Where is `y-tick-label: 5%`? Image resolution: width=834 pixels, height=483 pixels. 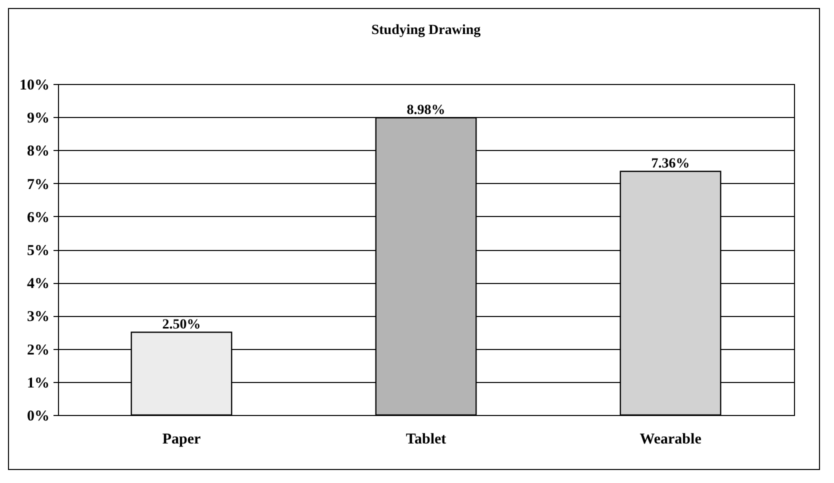 y-tick-label: 5% is located at coordinates (38, 251).